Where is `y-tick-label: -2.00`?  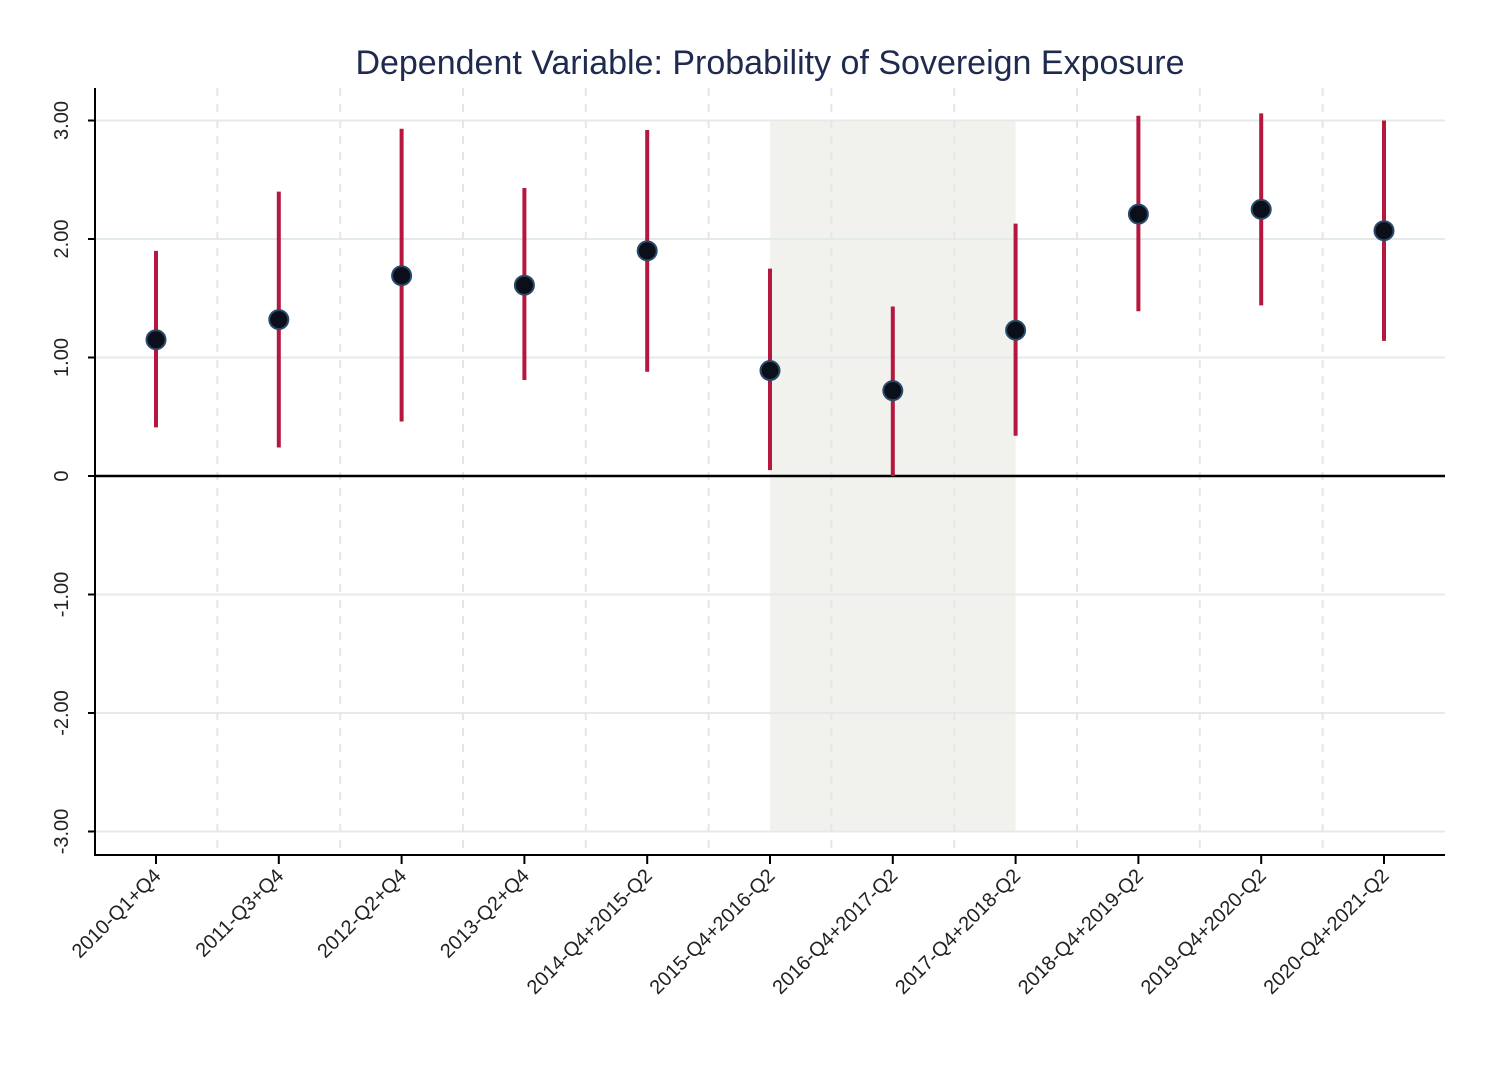 y-tick-label: -2.00 is located at coordinates (62, 713).